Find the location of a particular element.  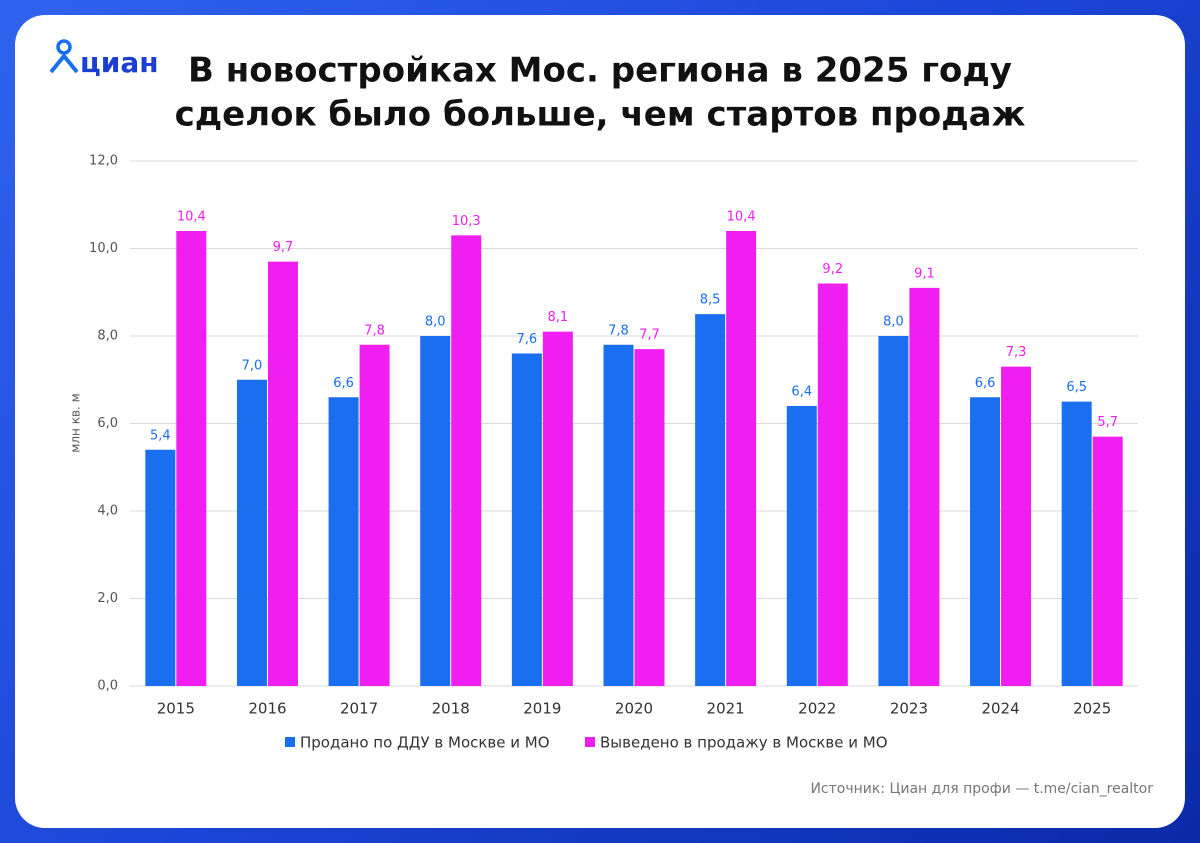

value-label: 7,0 is located at coordinates (252, 365).